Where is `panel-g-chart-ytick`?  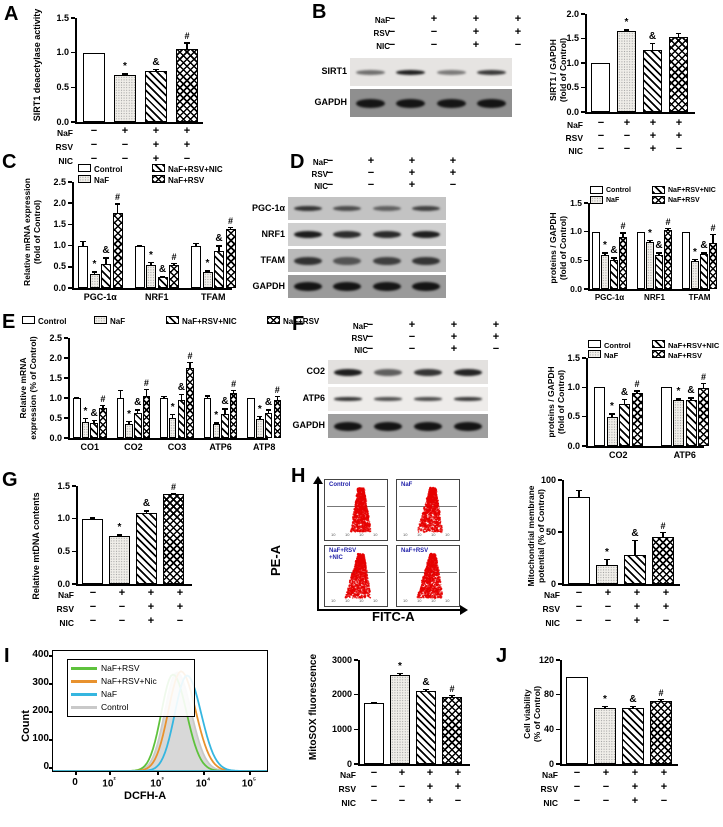 panel-g-chart-ytick is located at coordinates (74, 551).